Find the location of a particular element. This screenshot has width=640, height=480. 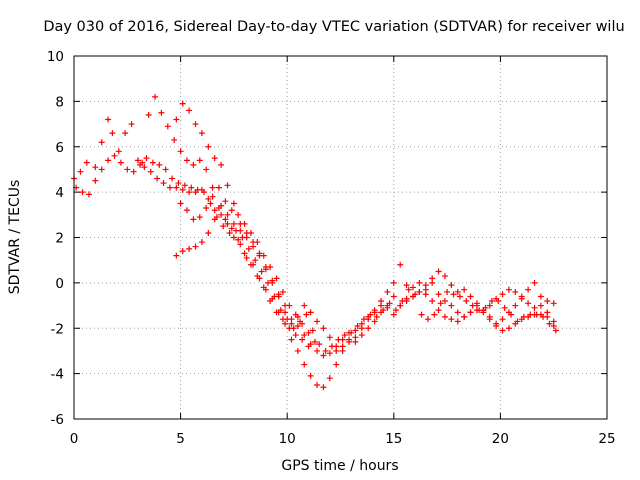

x-tick-label: 5 is located at coordinates (180, 439).